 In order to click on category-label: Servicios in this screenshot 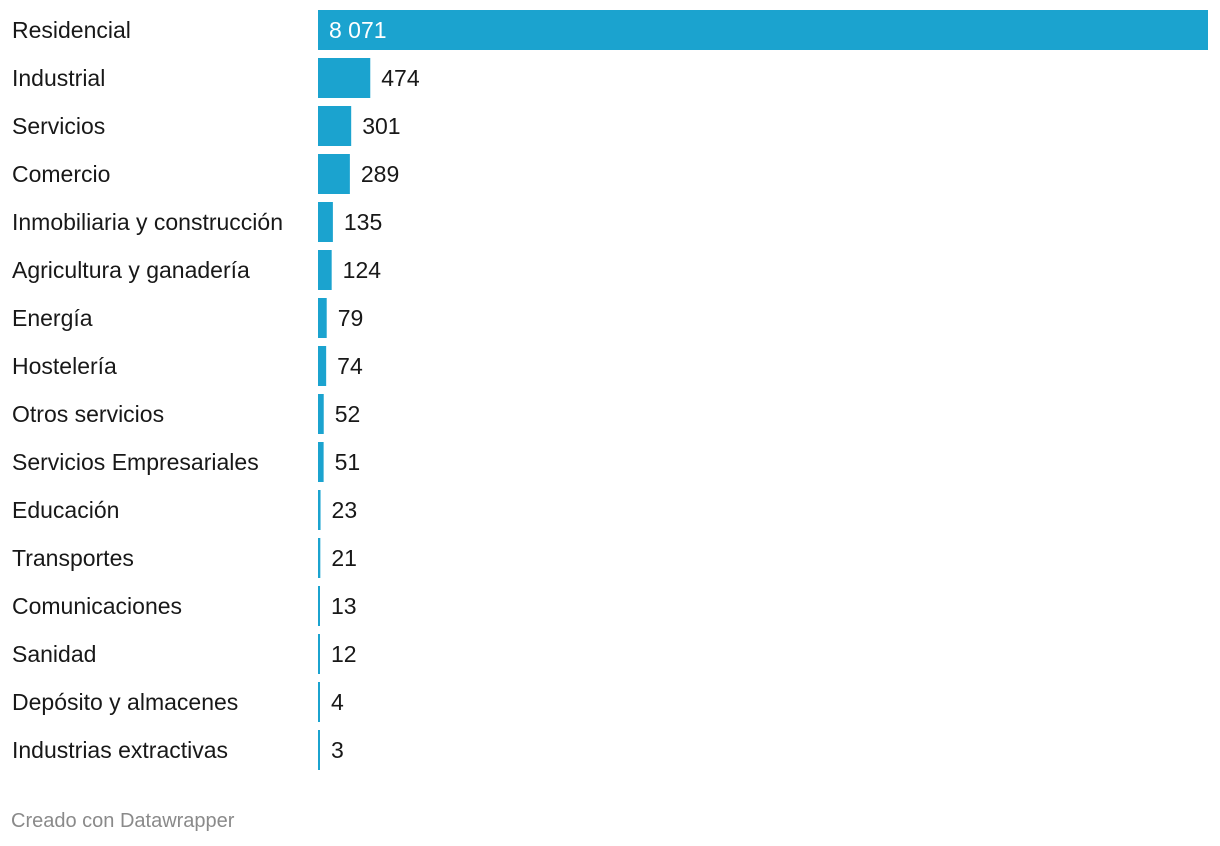, I will do `click(58, 126)`.